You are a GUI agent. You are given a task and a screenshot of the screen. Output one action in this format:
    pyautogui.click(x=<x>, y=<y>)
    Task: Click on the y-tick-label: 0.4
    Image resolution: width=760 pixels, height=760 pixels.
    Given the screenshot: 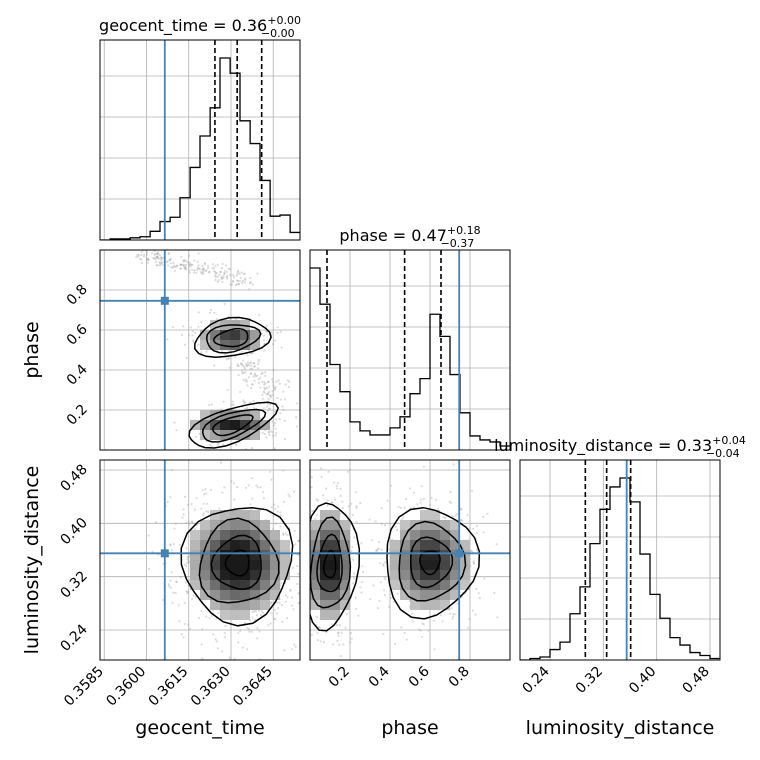 What is the action you would take?
    pyautogui.click(x=77, y=374)
    